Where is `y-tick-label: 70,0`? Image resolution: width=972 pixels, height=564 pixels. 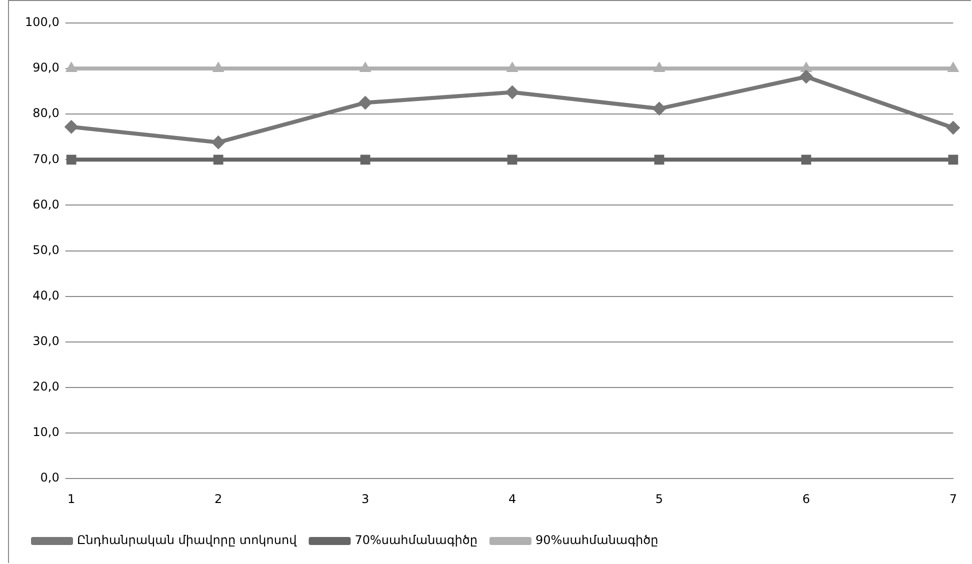 y-tick-label: 70,0 is located at coordinates (46, 159).